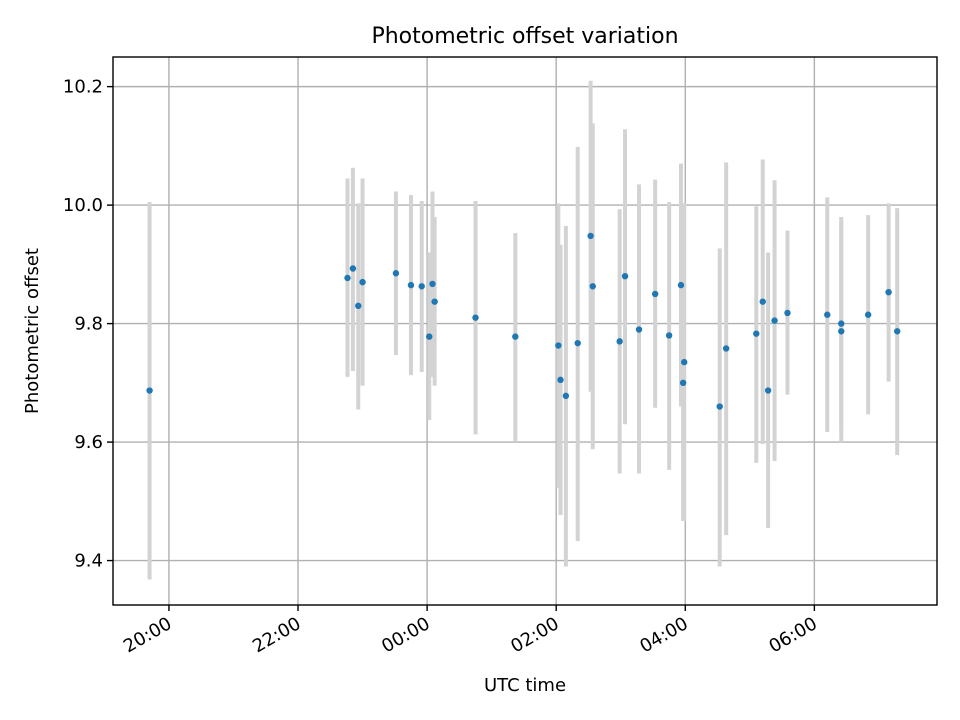 The image size is (960, 720). Describe the element at coordinates (524, 36) in the screenshot. I see `chart-title: Photometric offset variation` at that location.